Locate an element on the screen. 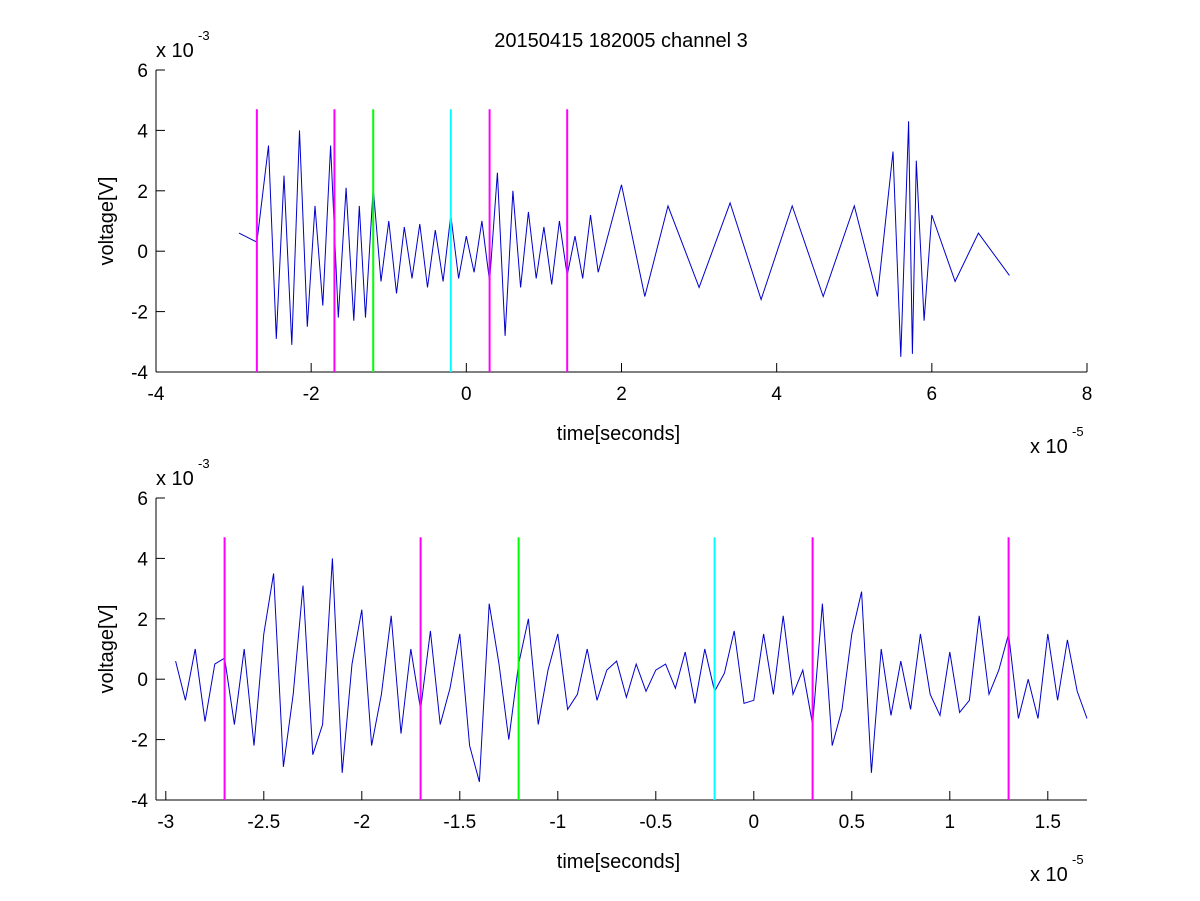 This screenshot has height=901, width=1200. plot0-y-tick-label: -2 is located at coordinates (139, 313).